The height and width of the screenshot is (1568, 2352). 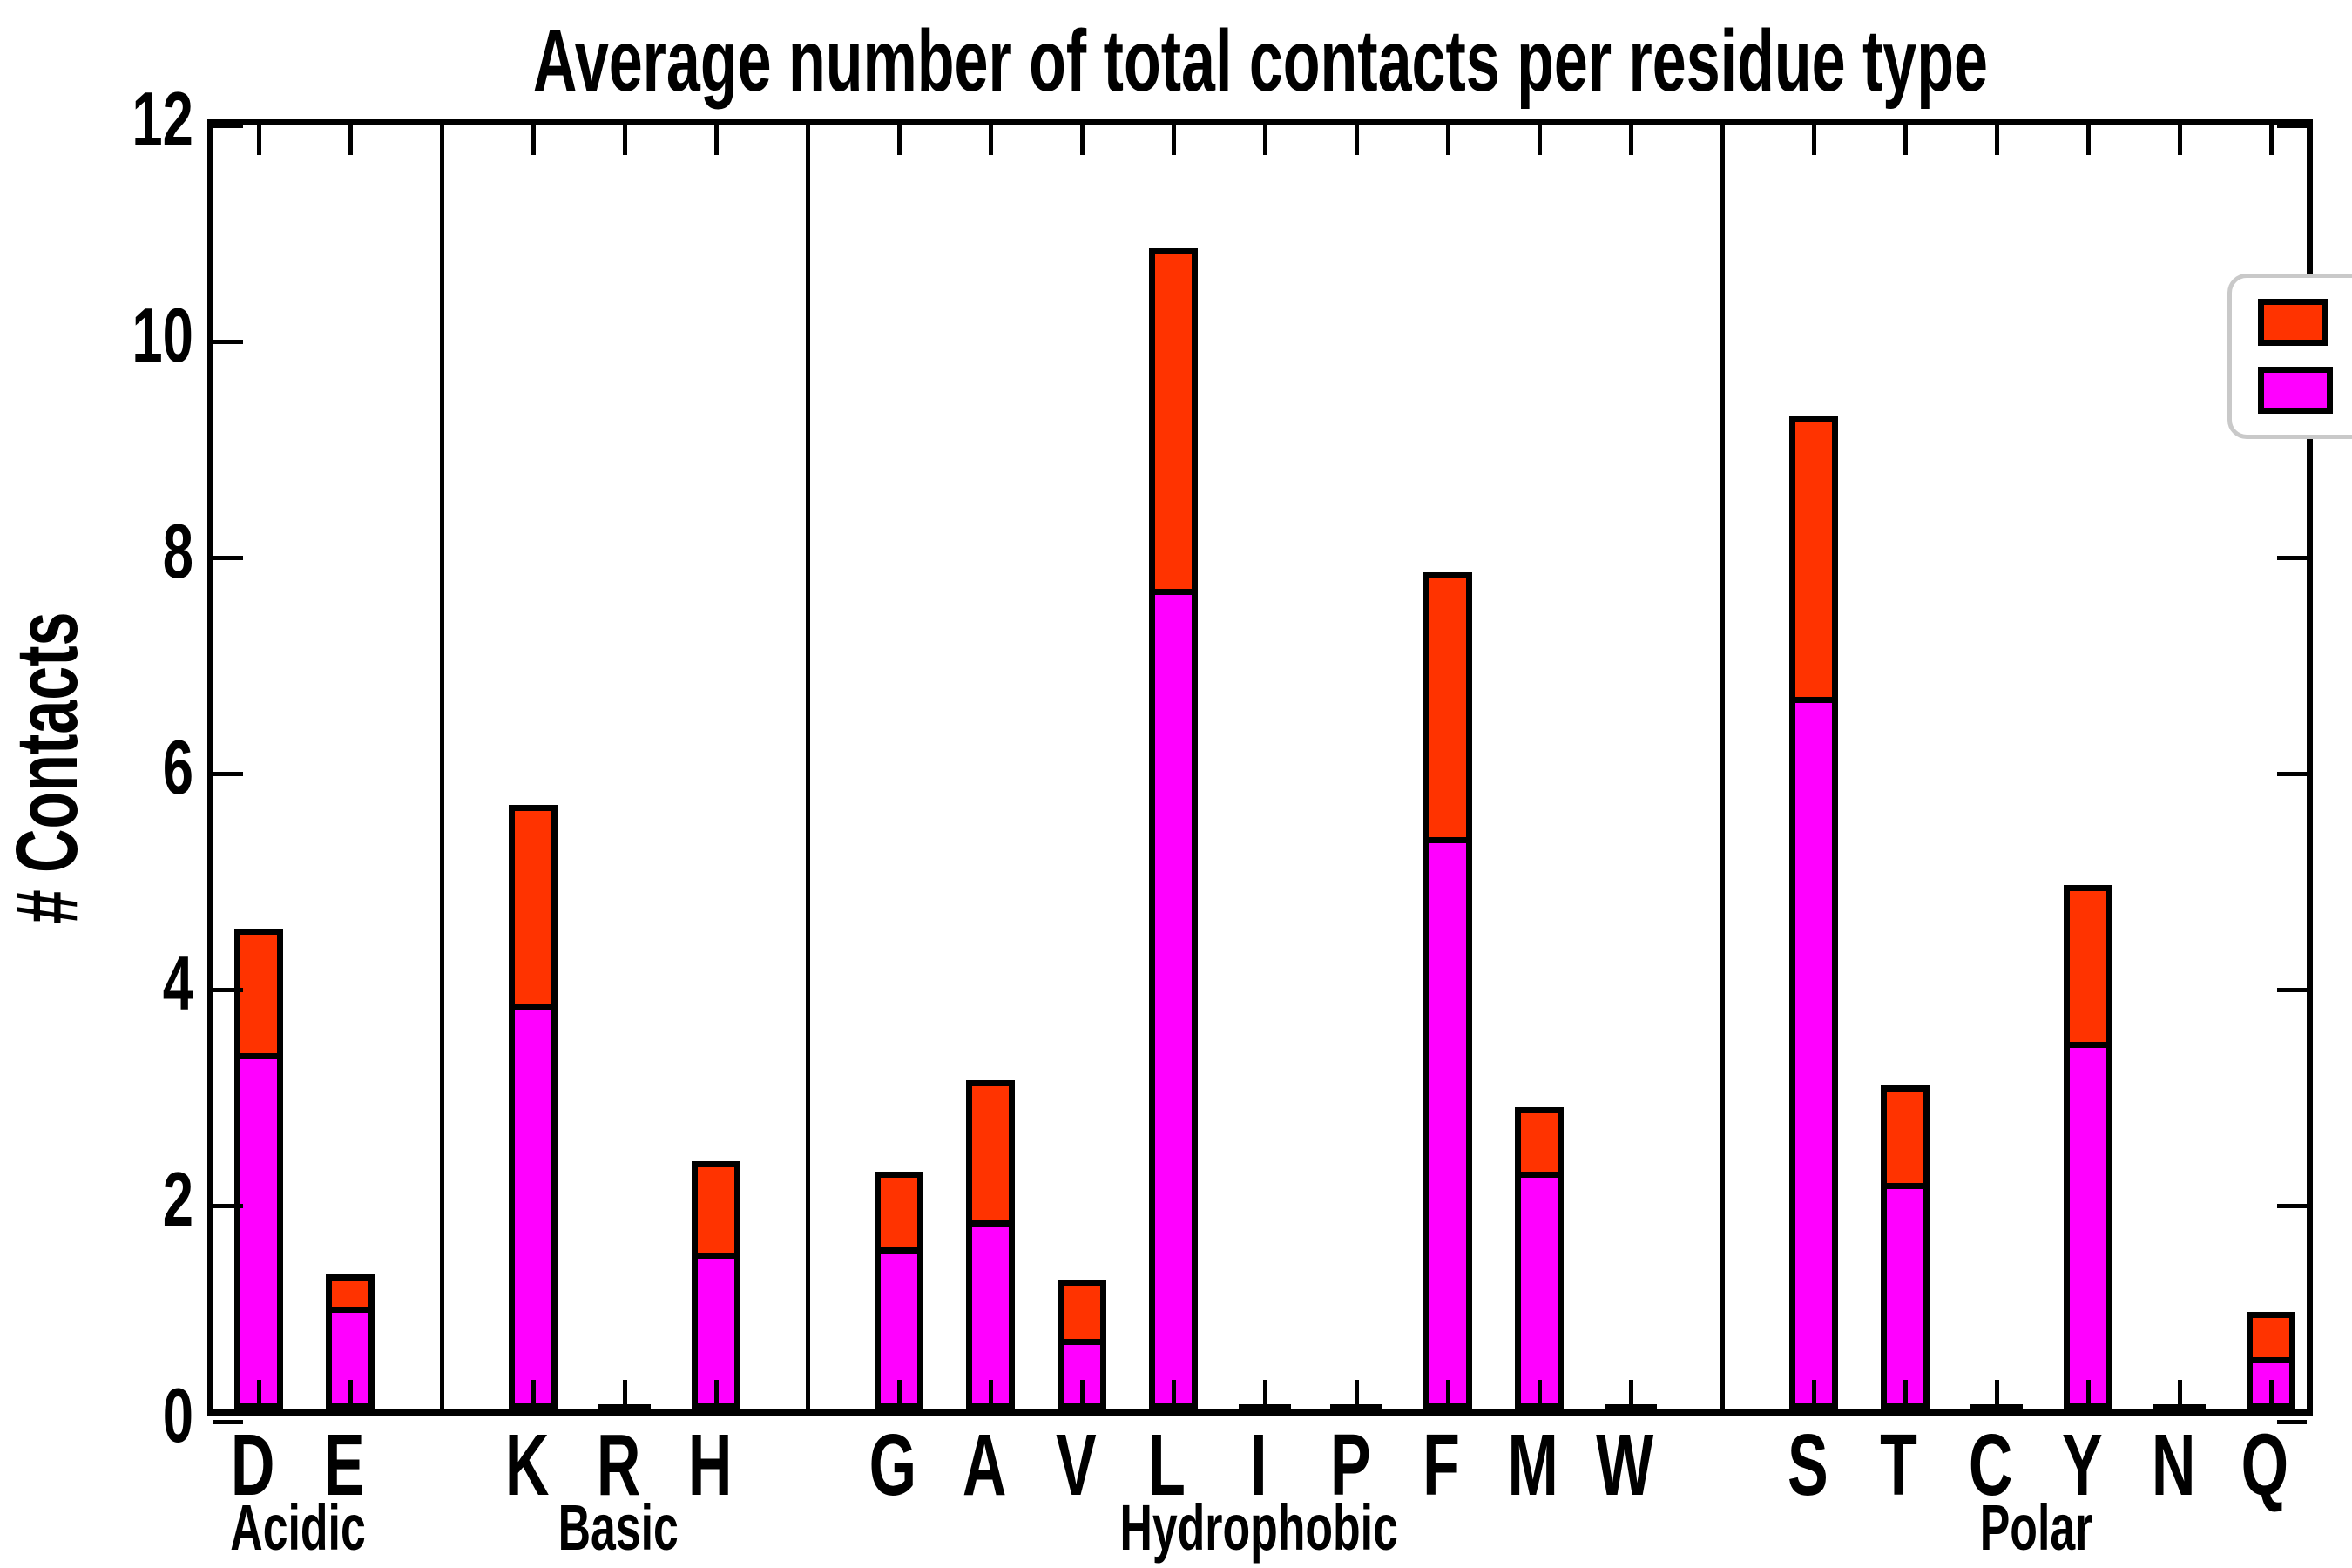 What do you see at coordinates (2289, 356) in the screenshot?
I see `legend: POPG POPE` at bounding box center [2289, 356].